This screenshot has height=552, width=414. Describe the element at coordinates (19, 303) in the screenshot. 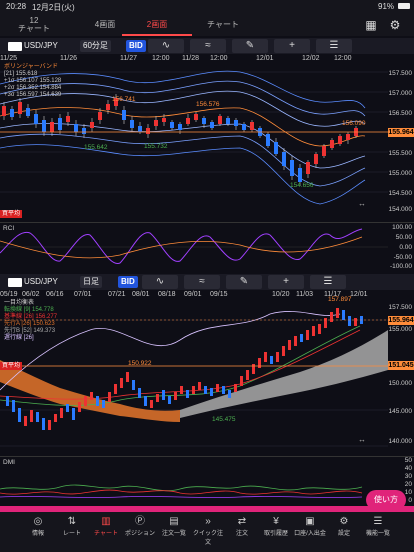

I see `legend-item: 一目均衡表` at that location.